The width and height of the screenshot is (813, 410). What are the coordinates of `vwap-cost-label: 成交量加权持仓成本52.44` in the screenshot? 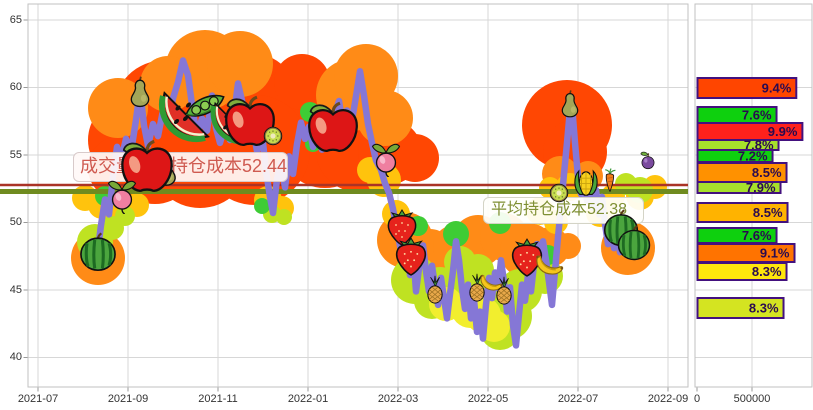 It's located at (180, 167).